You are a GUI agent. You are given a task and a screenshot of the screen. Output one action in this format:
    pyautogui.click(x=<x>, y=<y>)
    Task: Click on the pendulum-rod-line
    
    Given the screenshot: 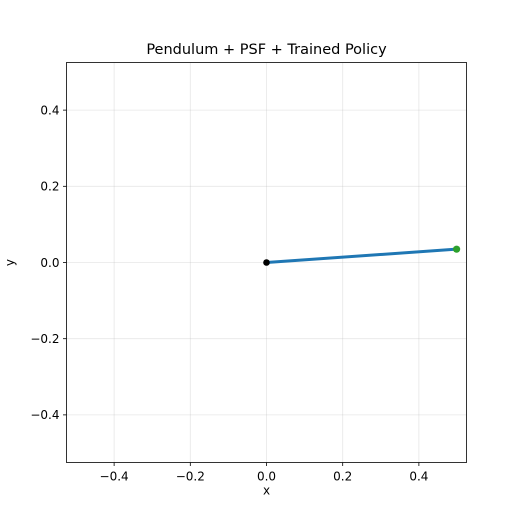 What is the action you would take?
    pyautogui.click(x=362, y=255)
    